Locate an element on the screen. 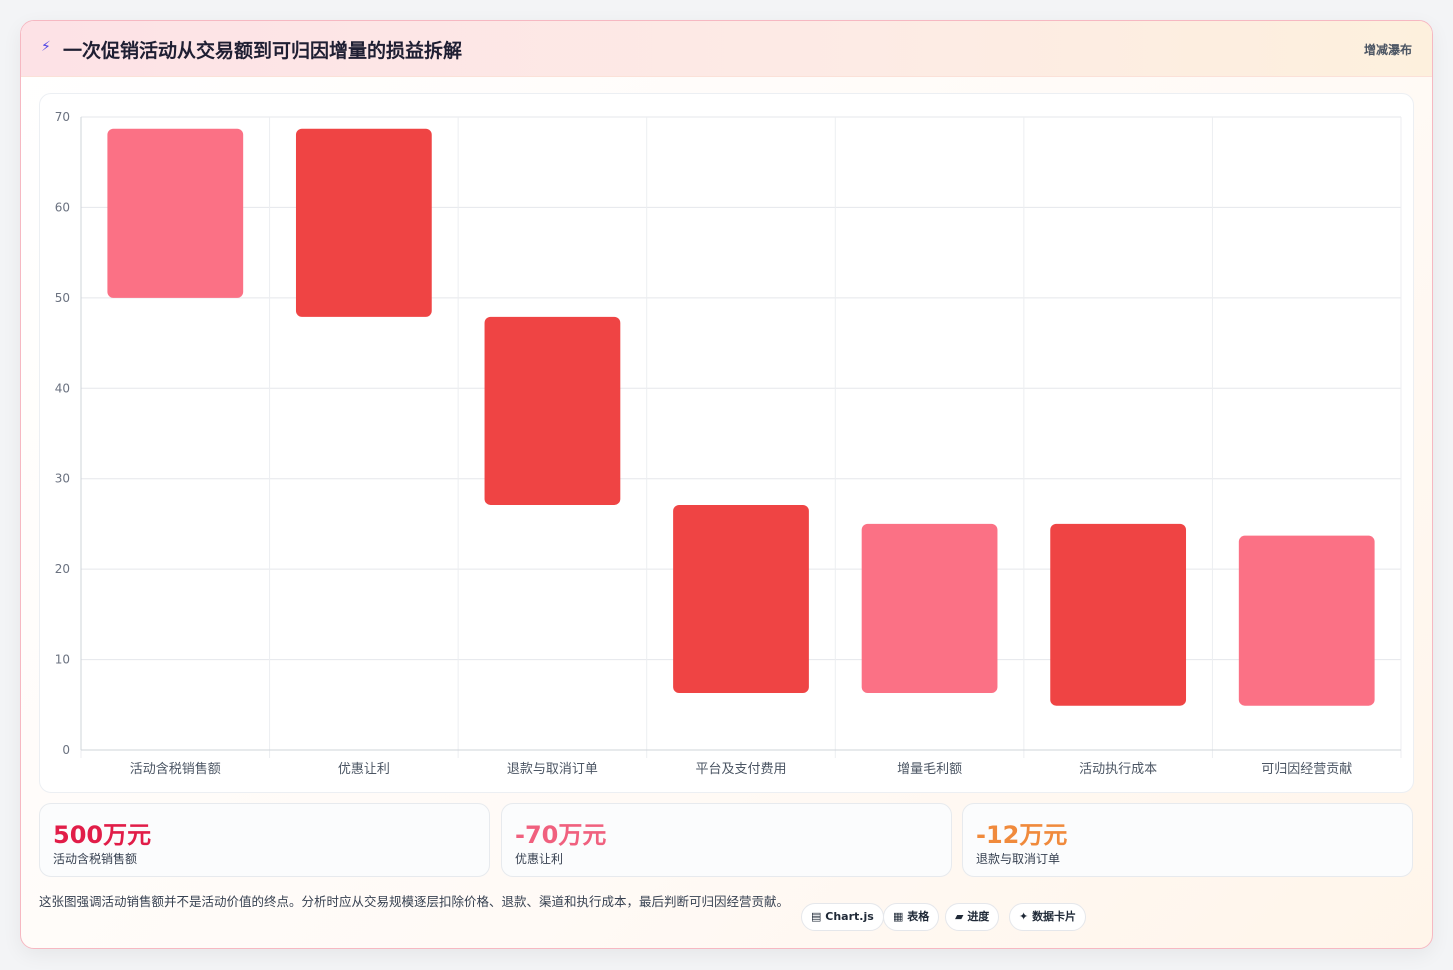 The height and width of the screenshot is (970, 1453). kpi-card-sales: 500万元 活动含税销售额 is located at coordinates (264, 840).